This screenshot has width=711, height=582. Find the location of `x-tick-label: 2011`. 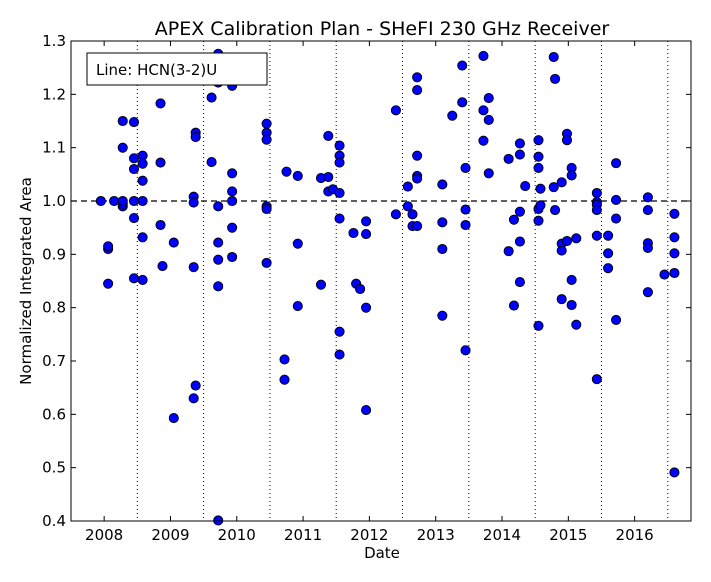

x-tick-label: 2011 is located at coordinates (303, 535).